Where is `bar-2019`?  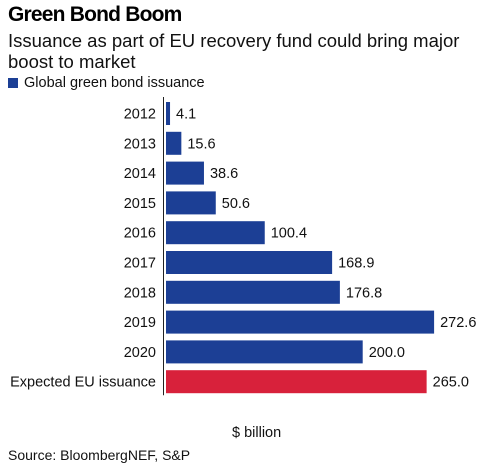 bar-2019 is located at coordinates (300, 322).